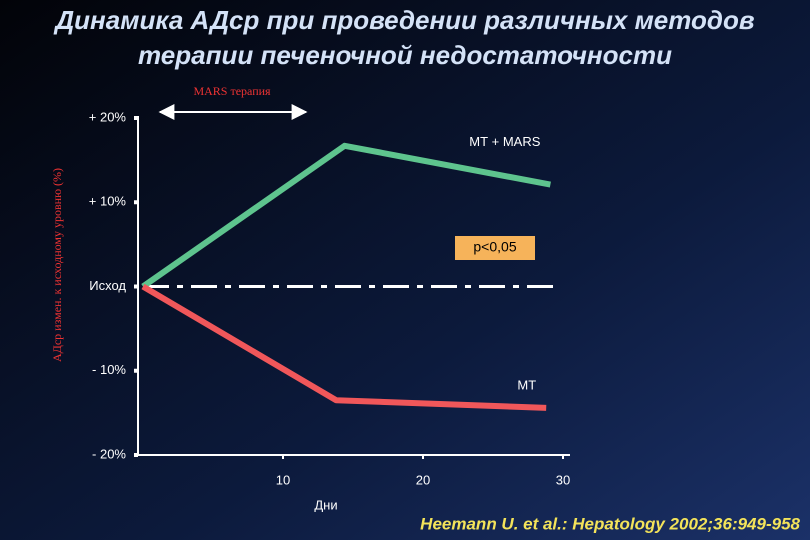  I want to click on title-line: терапии печеночной недостаточности, so click(405, 55).